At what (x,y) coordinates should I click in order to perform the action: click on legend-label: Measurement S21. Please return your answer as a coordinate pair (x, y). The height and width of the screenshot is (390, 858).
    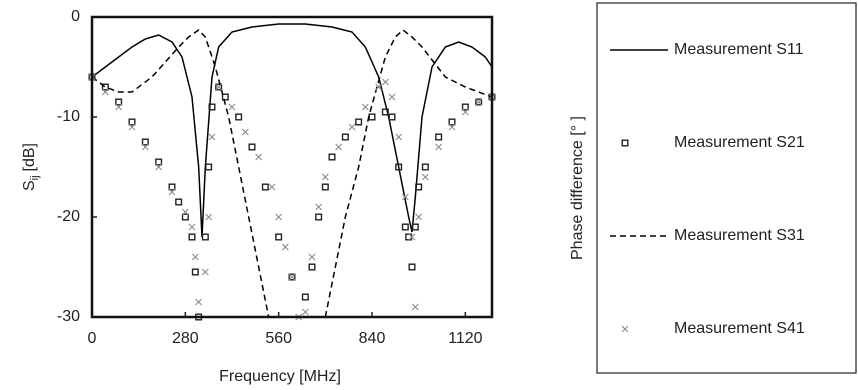
    Looking at the image, I should click on (739, 142).